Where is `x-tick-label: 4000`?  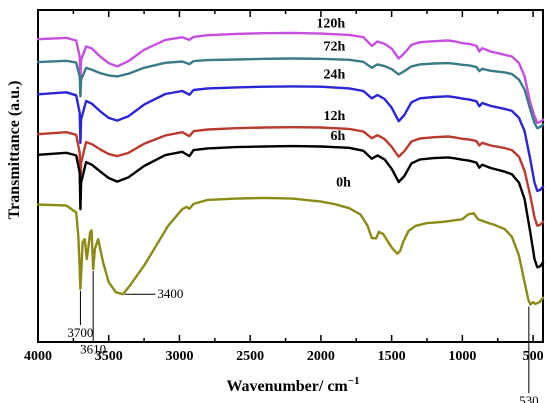
x-tick-label: 4000 is located at coordinates (38, 356).